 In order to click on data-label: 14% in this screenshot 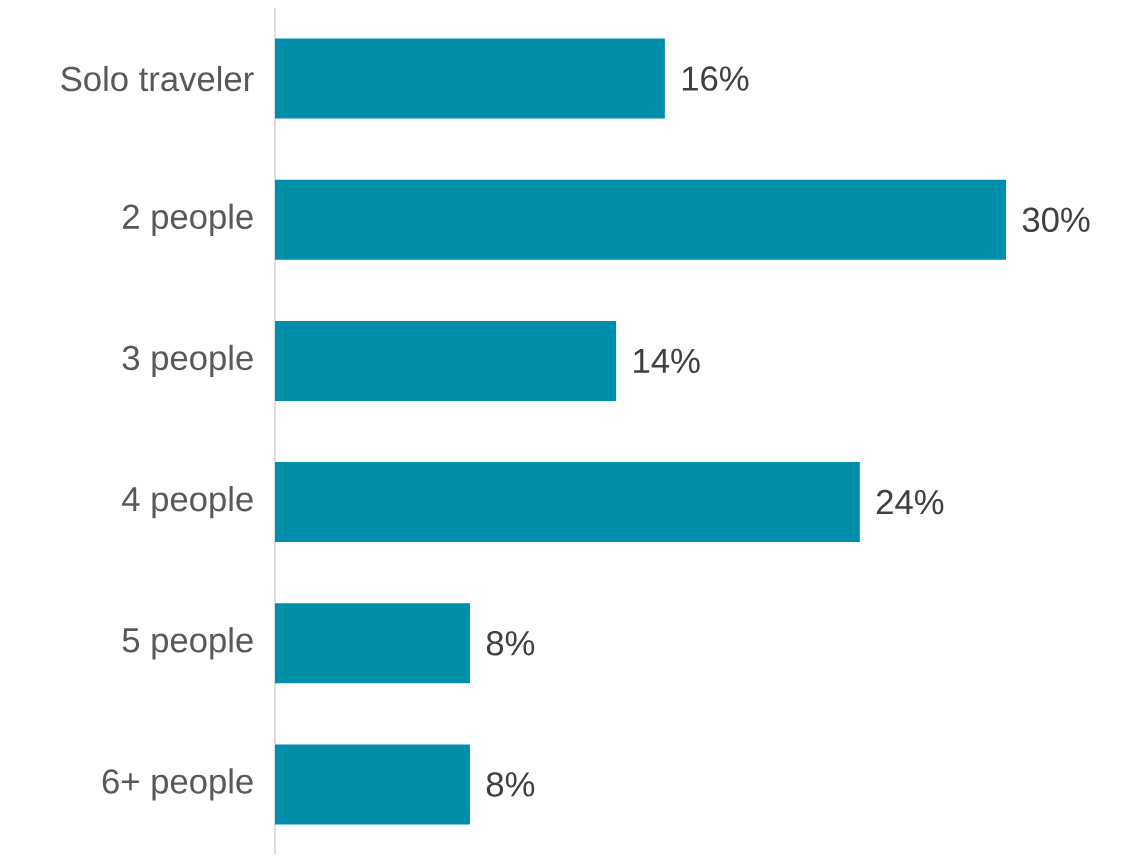, I will do `click(667, 361)`.